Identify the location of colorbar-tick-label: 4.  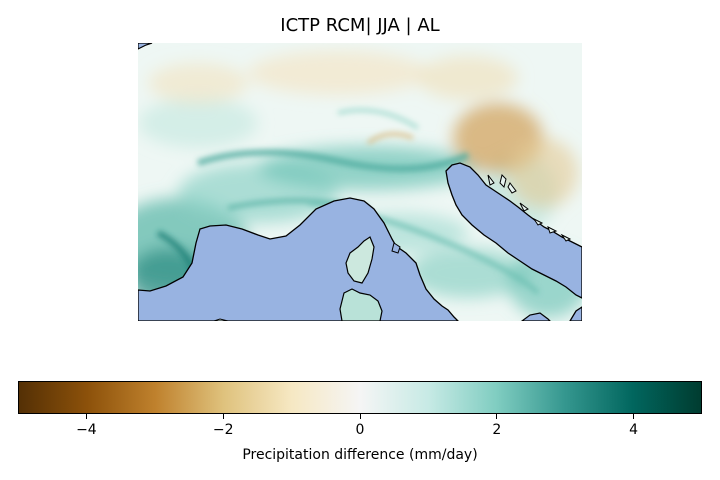
(634, 430).